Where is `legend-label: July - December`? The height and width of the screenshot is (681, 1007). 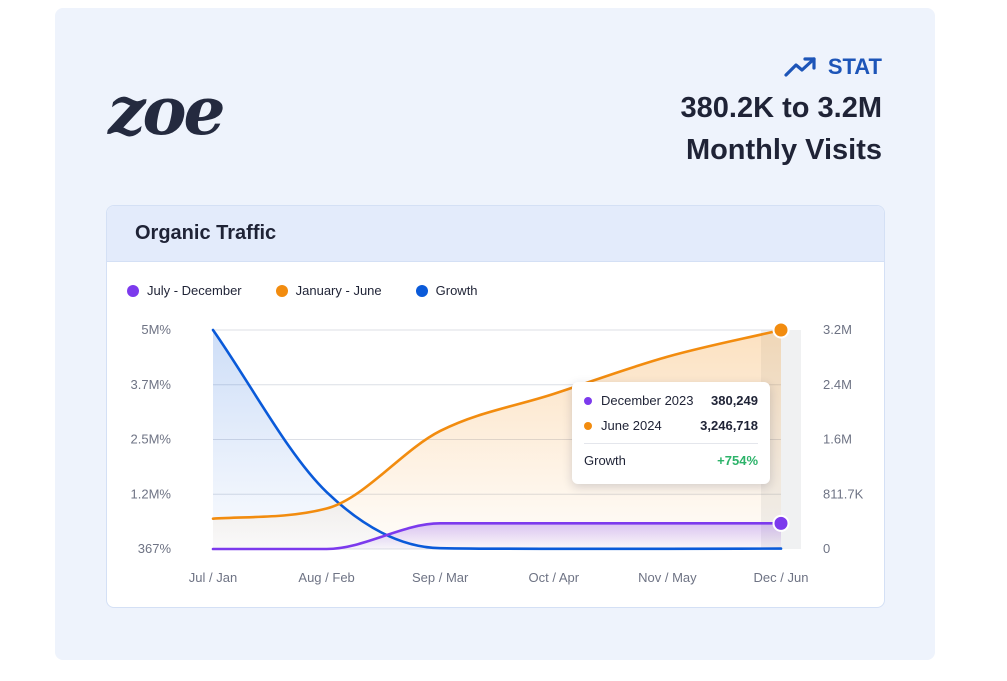 legend-label: July - December is located at coordinates (194, 290).